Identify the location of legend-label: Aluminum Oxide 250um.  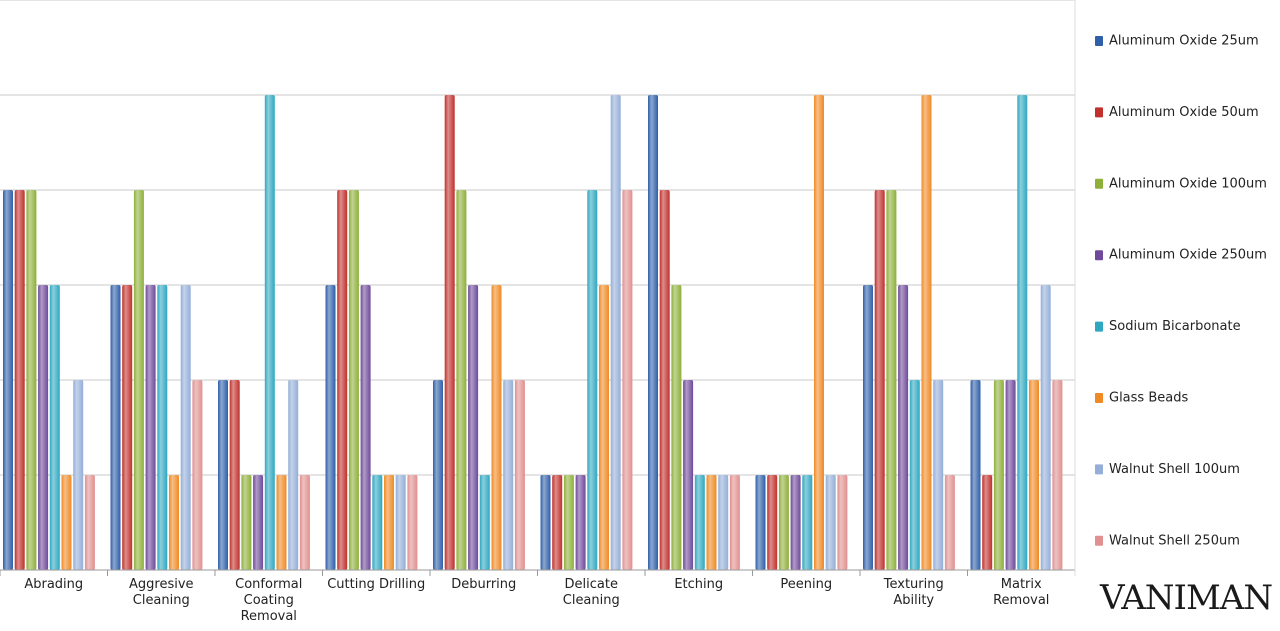
(1188, 255).